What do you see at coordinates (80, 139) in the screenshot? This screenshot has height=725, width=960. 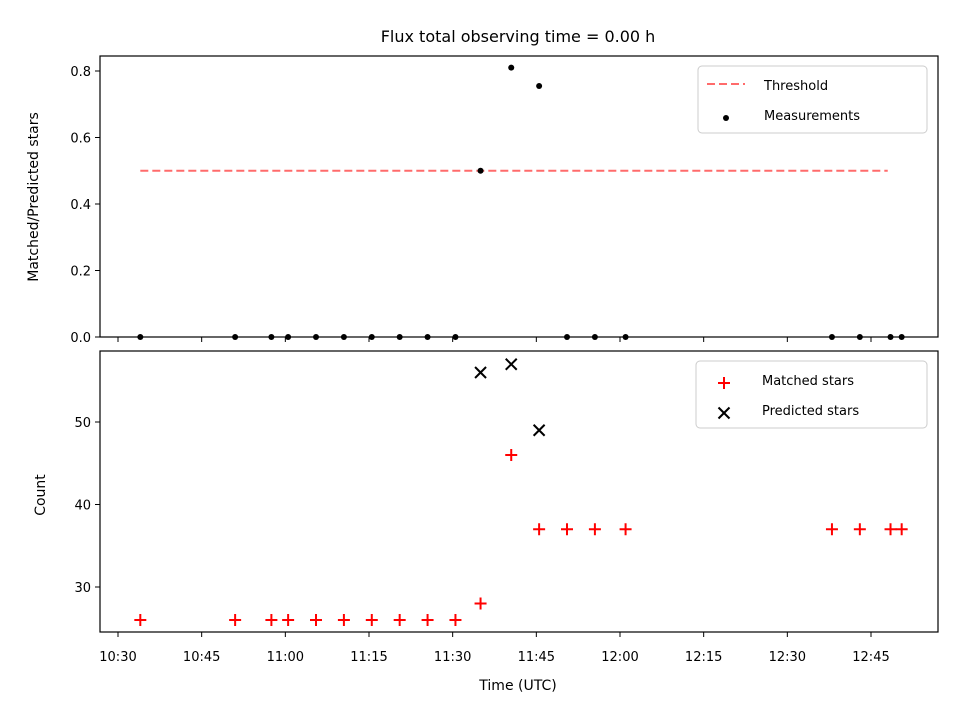 I see `y-tick-label: 0.6` at bounding box center [80, 139].